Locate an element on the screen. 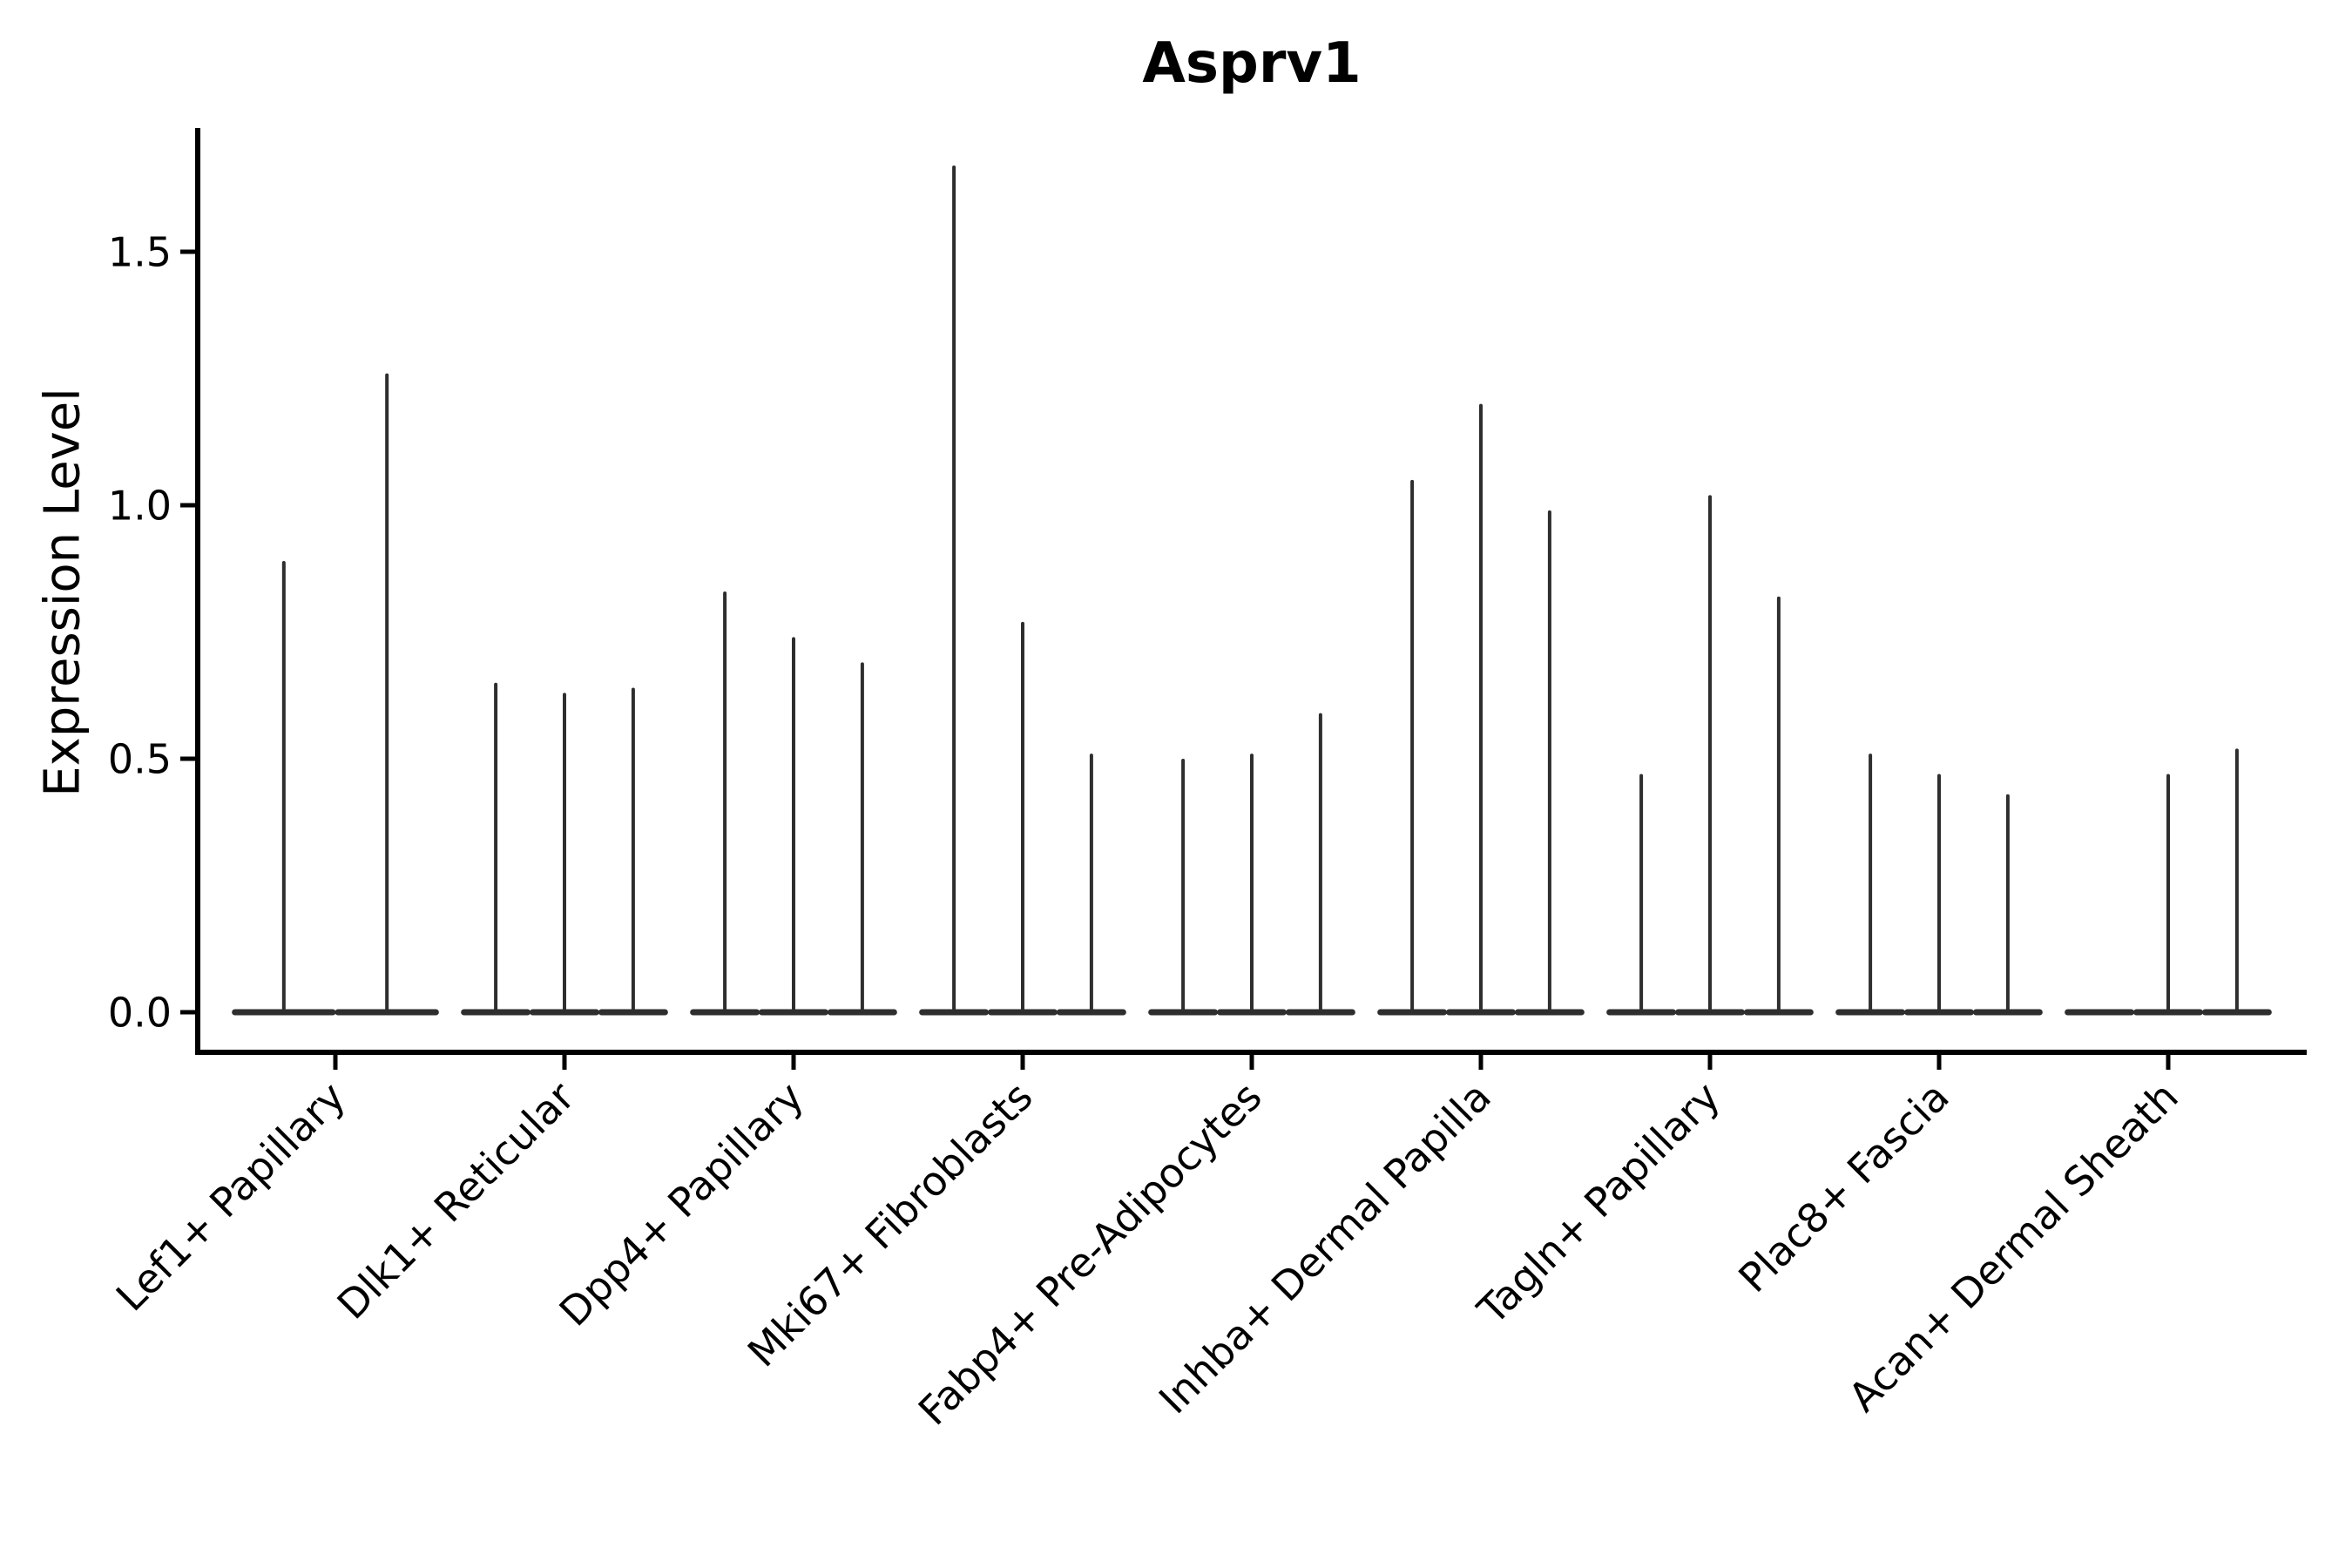 This screenshot has width=2352, height=1568. x-tick-label: Plac8+ Fascia is located at coordinates (1843, 1187).